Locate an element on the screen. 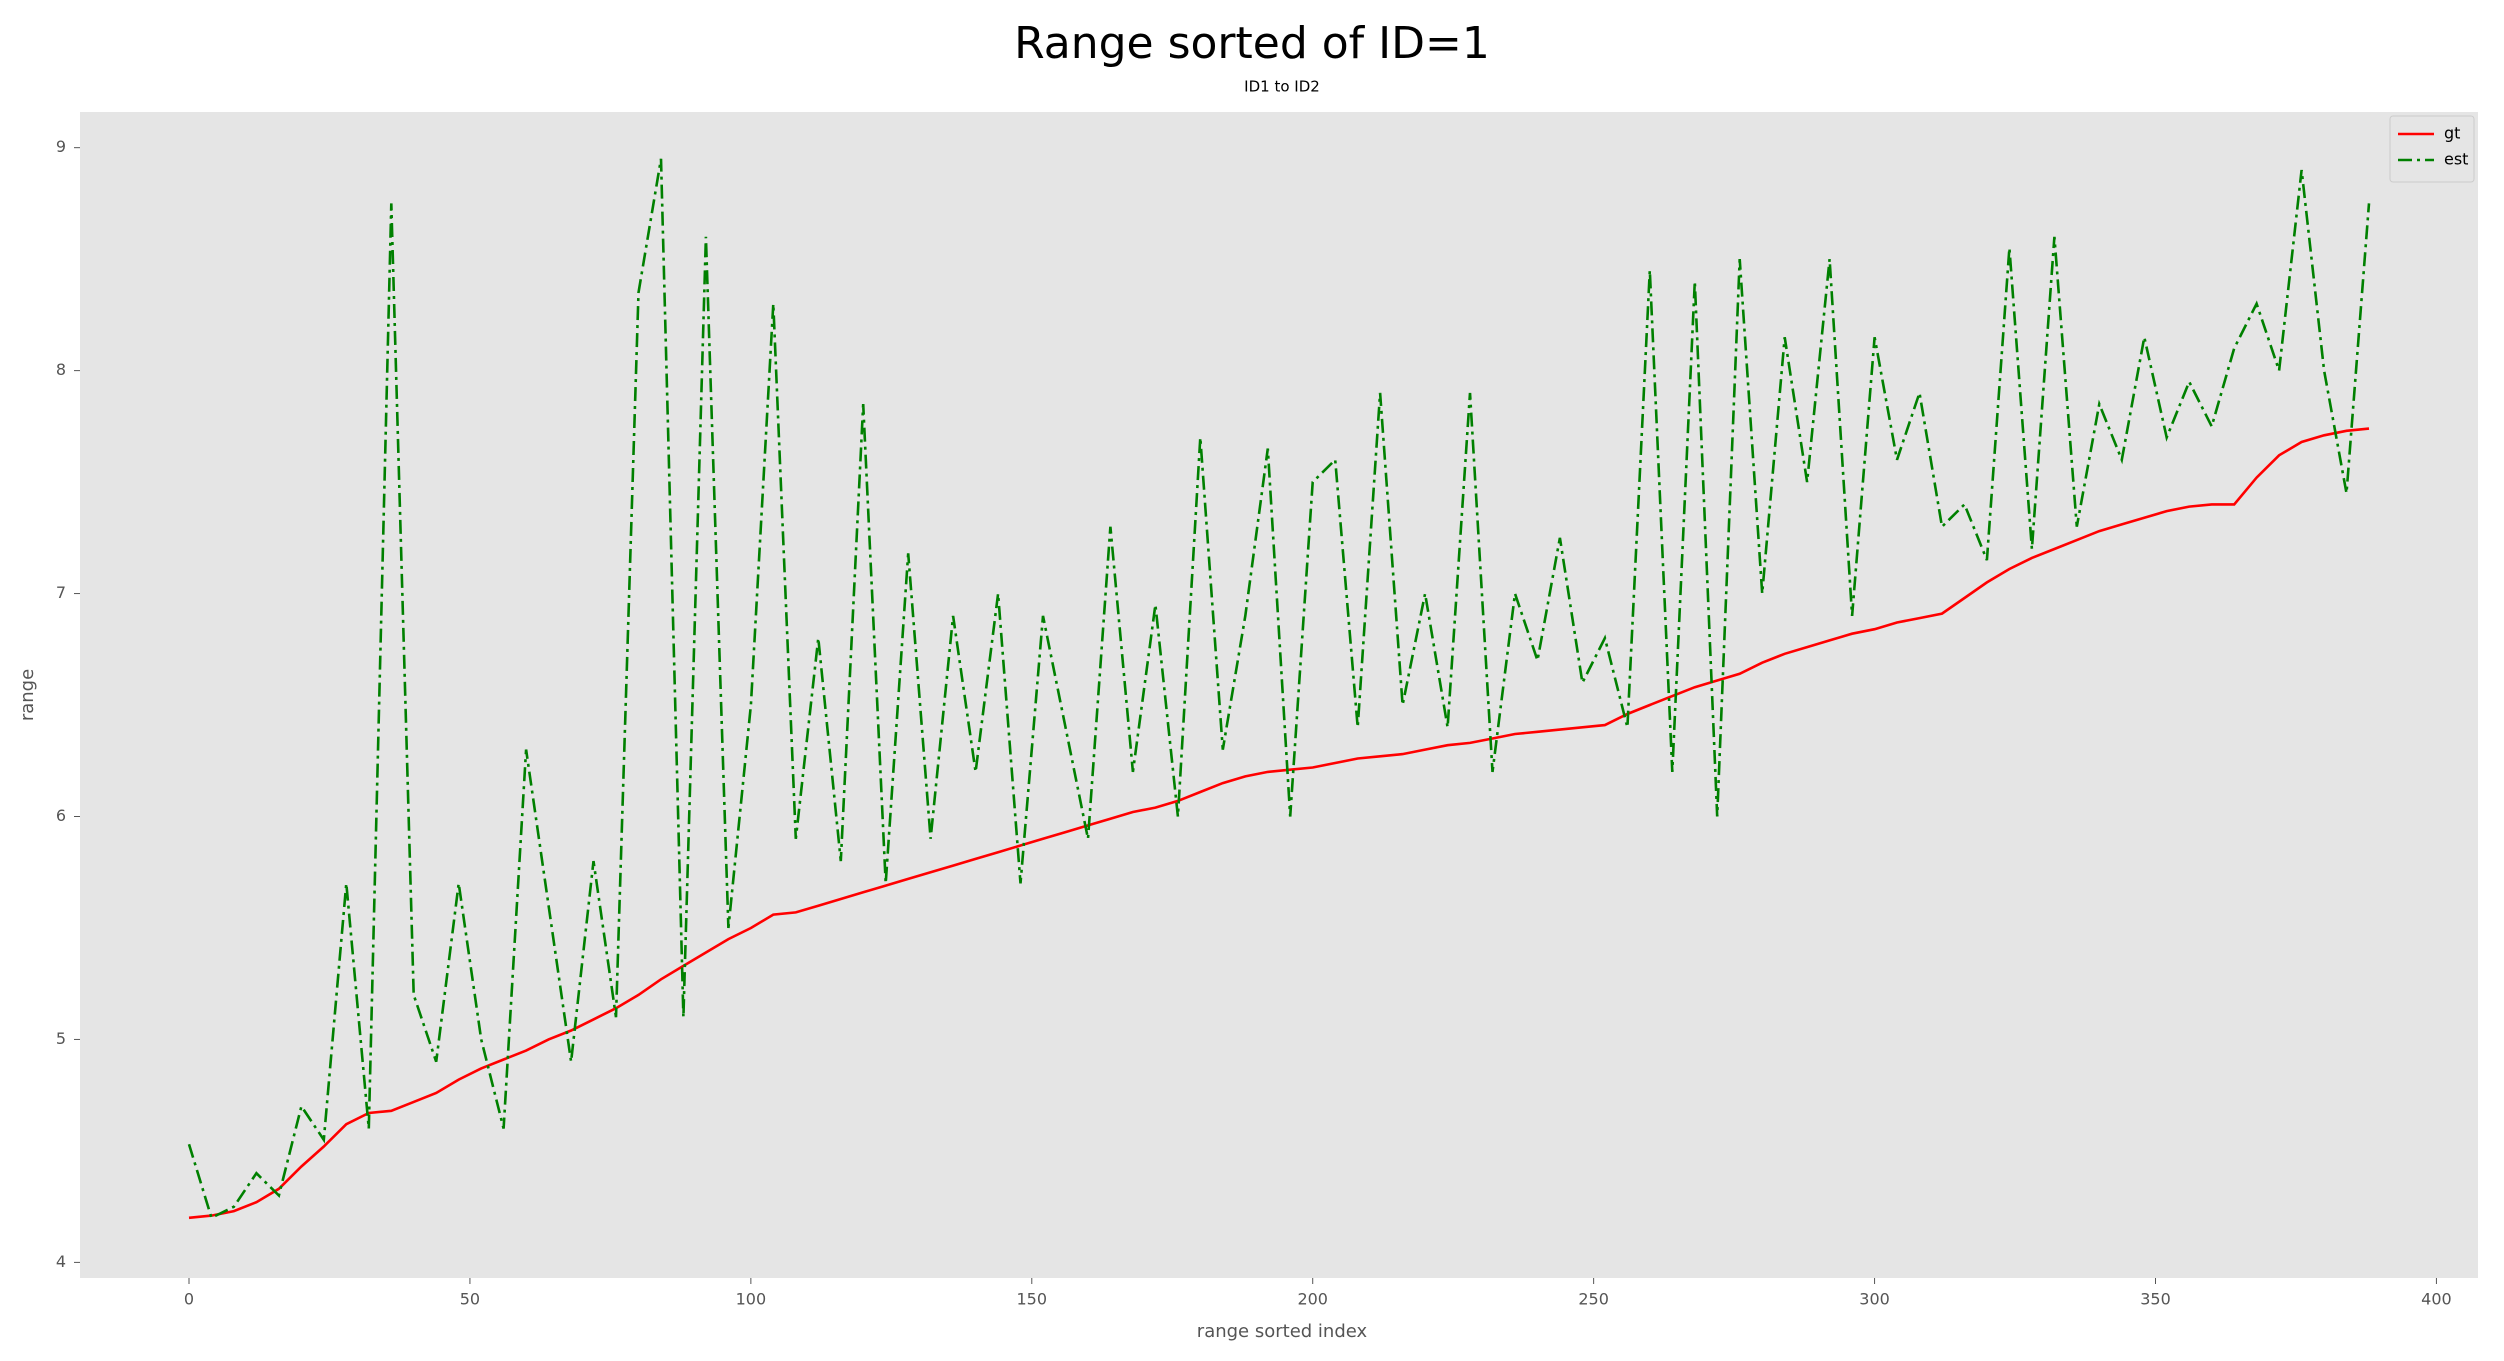  x-tick-label: 300 is located at coordinates (1874, 1299).